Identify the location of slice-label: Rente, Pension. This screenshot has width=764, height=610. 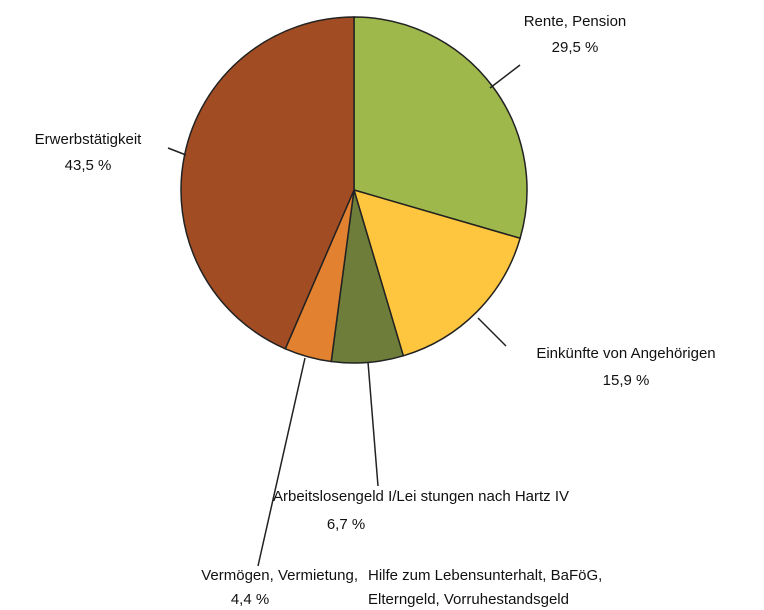
(575, 21).